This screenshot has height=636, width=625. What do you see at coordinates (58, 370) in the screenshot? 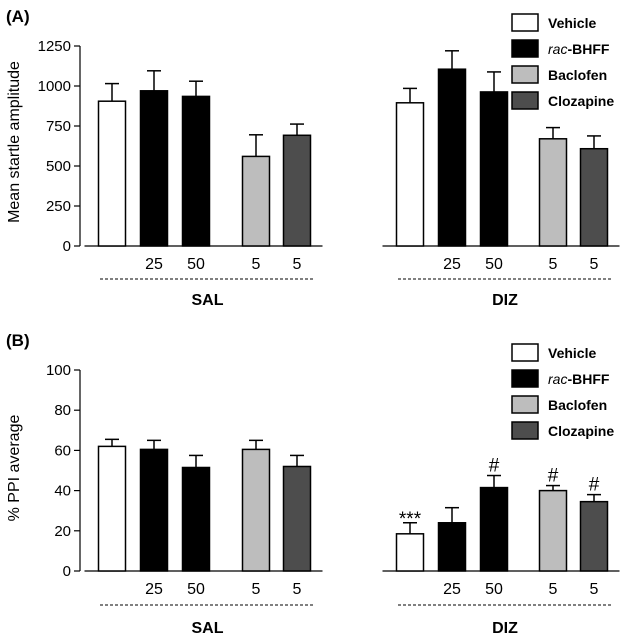
I see `y-tick-label: 100` at bounding box center [58, 370].